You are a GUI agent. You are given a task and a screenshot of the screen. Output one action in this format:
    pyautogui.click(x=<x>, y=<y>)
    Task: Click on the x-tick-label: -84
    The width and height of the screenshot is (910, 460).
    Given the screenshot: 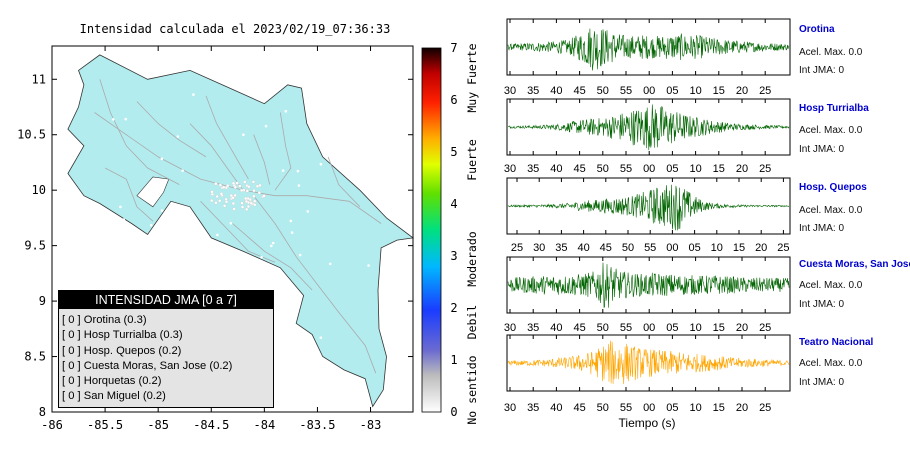 What is the action you would take?
    pyautogui.click(x=265, y=425)
    